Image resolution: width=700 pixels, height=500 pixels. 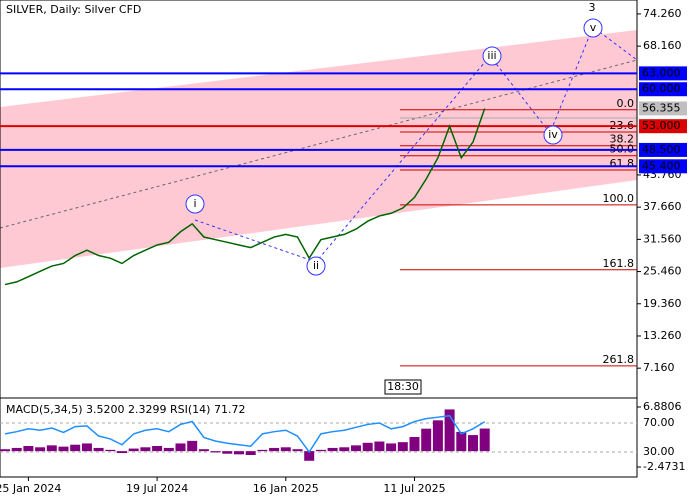 I want to click on y-tick-label: 68.160, so click(x=662, y=45).